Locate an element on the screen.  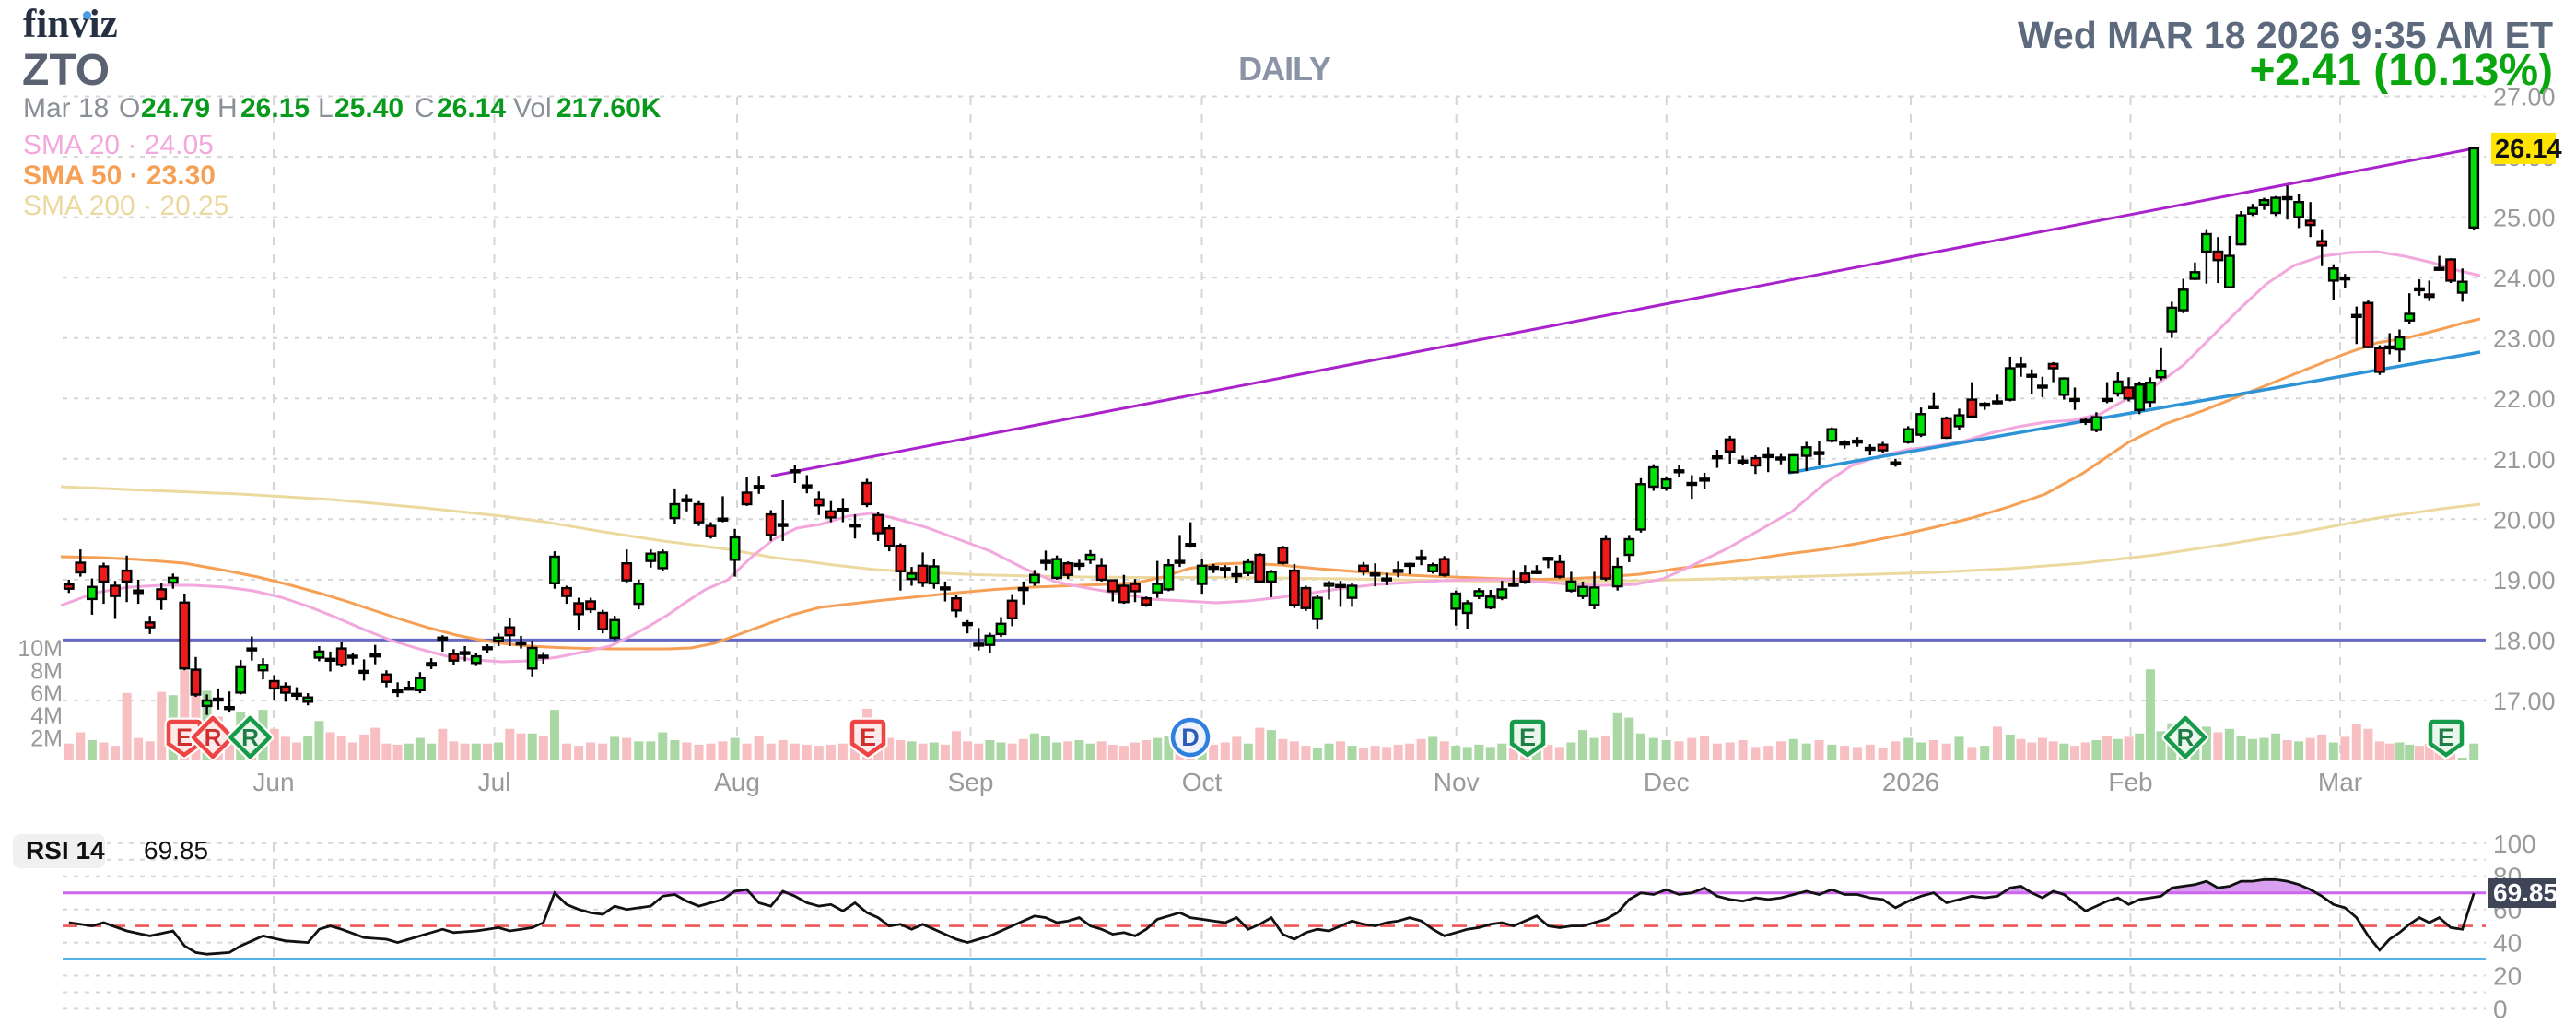
svg-text: 100 is located at coordinates (2514, 844).